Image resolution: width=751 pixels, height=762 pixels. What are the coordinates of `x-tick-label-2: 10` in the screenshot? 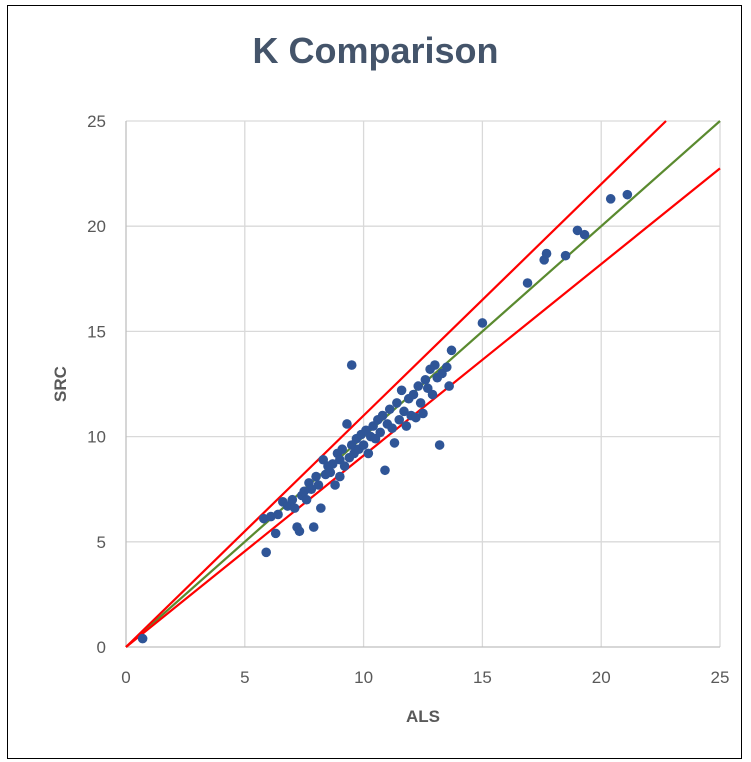 It's located at (363, 677).